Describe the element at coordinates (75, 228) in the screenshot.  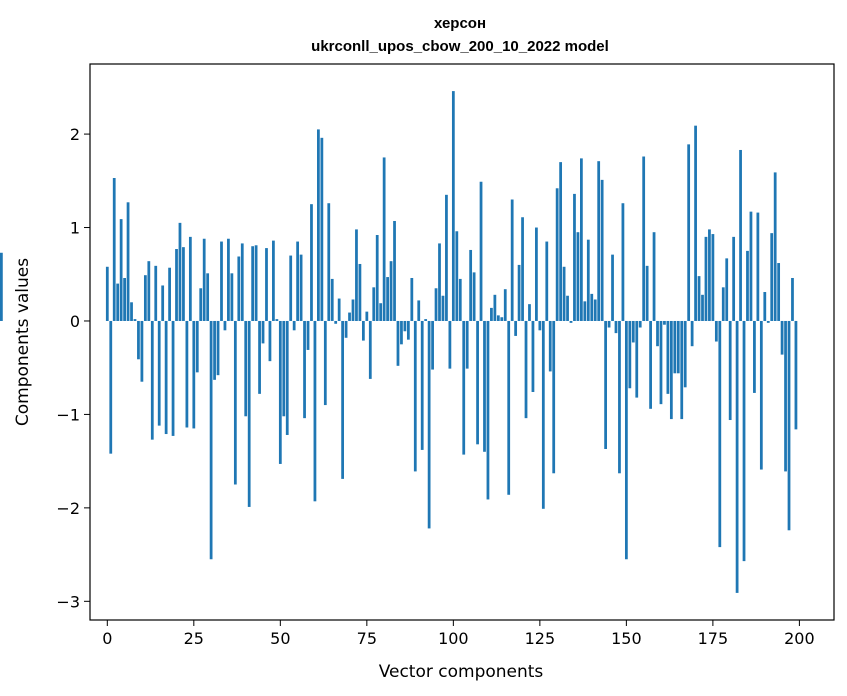
I see `y-tick-label: 1` at that location.